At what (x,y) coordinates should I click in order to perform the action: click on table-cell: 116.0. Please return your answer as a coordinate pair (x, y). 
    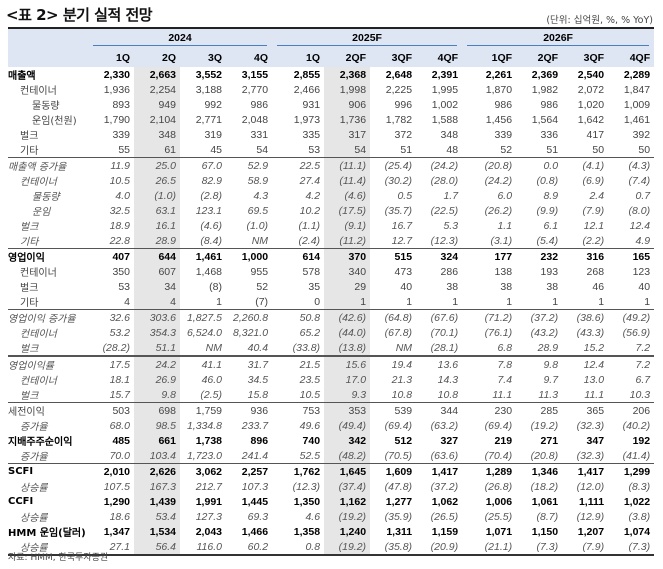
    Looking at the image, I should click on (203, 547).